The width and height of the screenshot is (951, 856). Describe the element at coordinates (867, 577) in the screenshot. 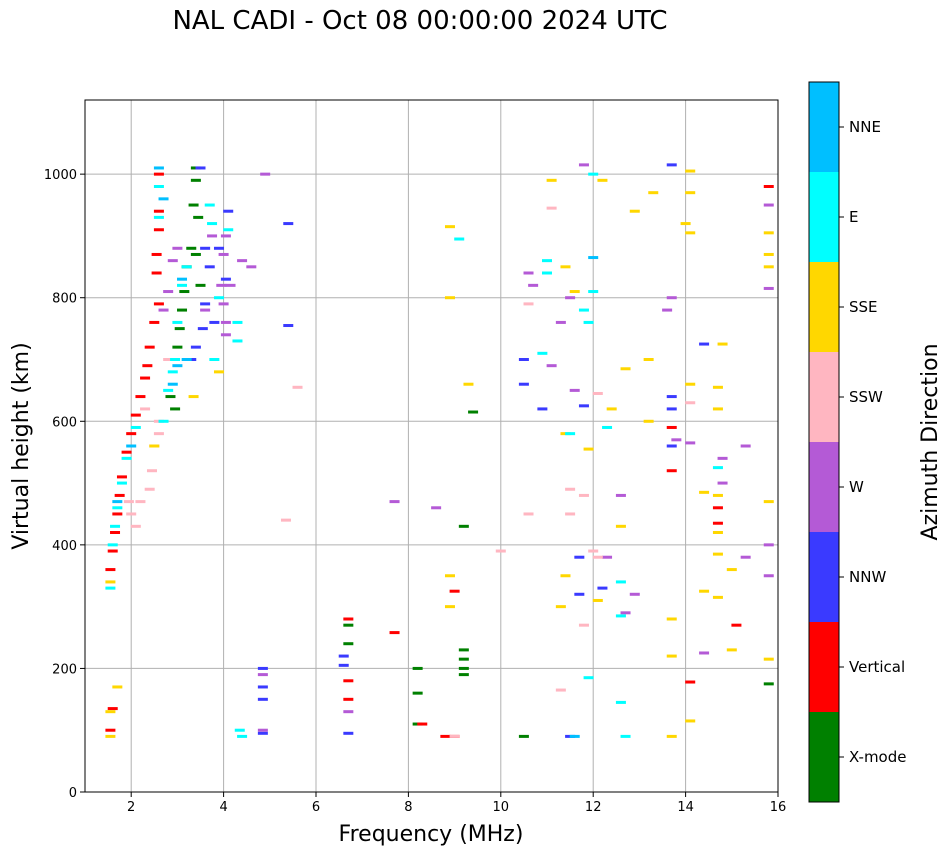

I see `colorbar-label: NNW` at that location.